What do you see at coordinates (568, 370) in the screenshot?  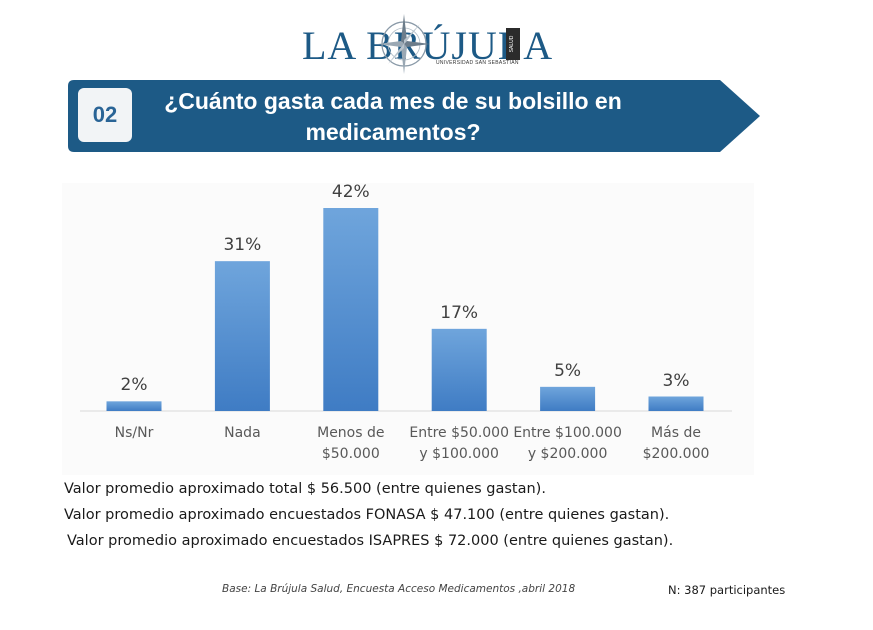 I see `value-label-4: 5%` at bounding box center [568, 370].